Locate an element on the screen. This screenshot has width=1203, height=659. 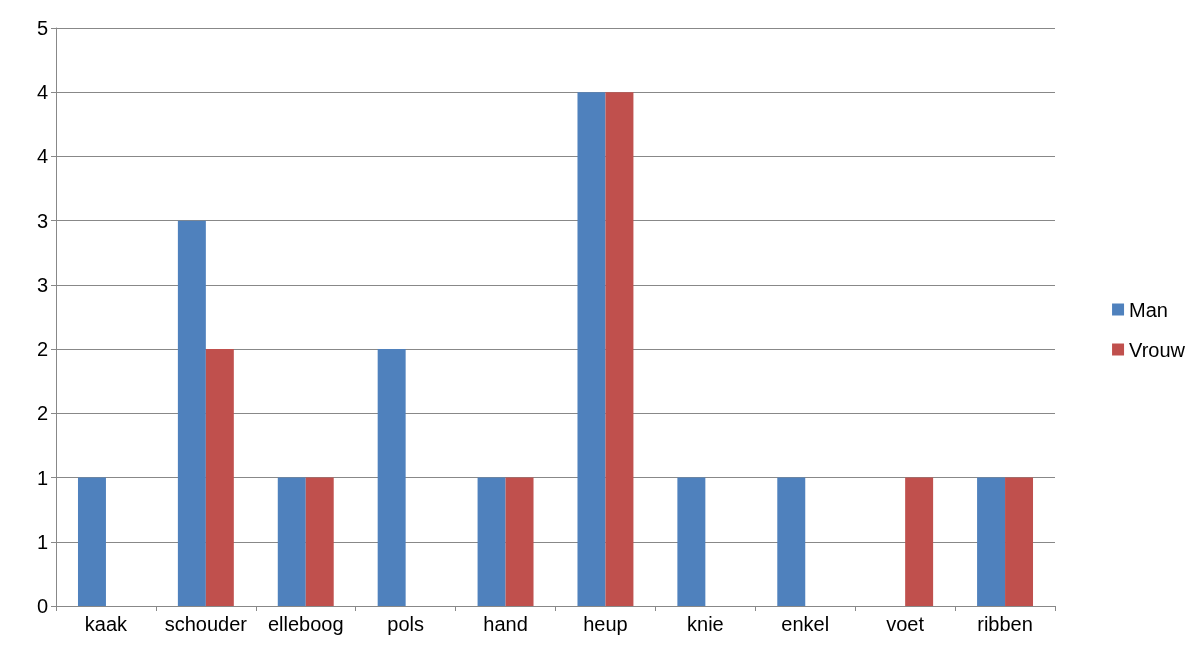
x-tick-label: enkel is located at coordinates (805, 624).